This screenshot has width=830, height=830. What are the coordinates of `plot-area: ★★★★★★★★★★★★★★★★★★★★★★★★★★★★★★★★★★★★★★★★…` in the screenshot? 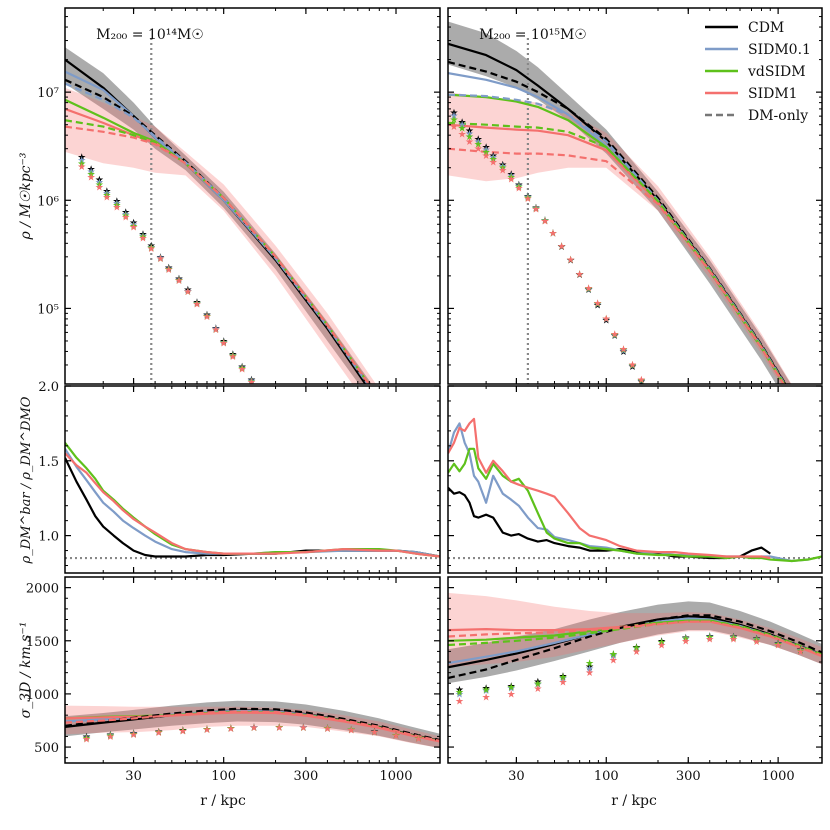 It's located at (635, 649).